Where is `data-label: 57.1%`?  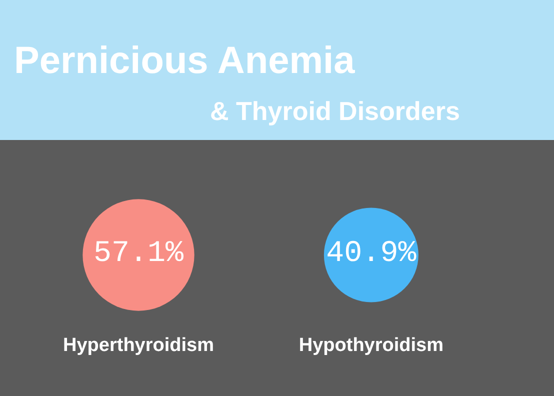 data-label: 57.1% is located at coordinates (139, 254).